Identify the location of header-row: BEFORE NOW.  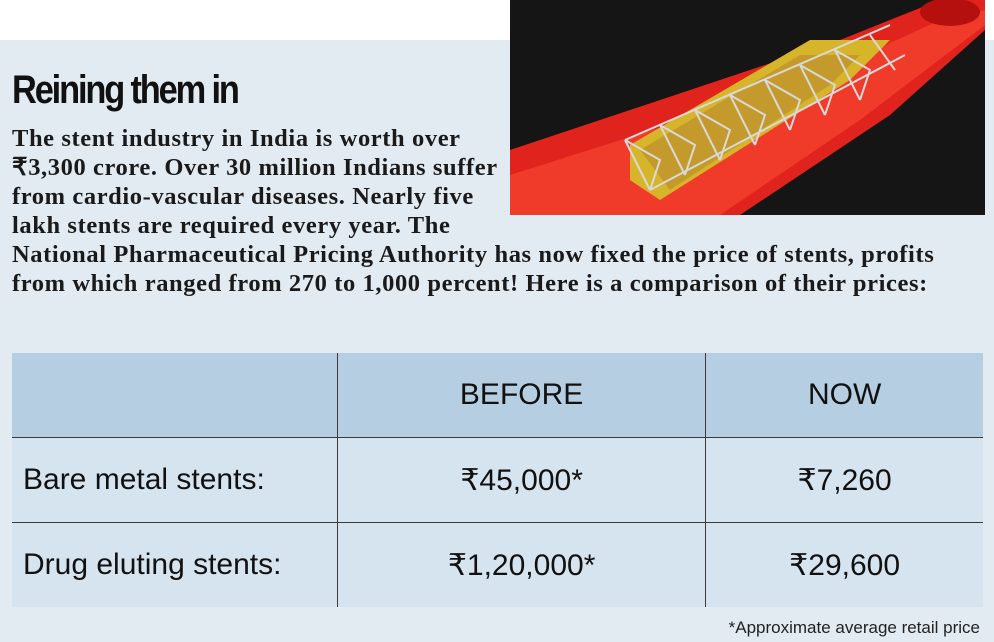
(497, 395).